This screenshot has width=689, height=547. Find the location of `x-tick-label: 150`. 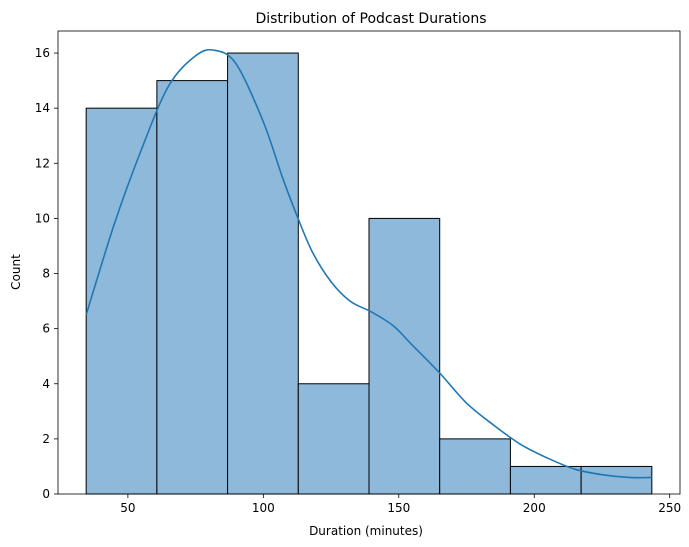

x-tick-label: 150 is located at coordinates (398, 508).